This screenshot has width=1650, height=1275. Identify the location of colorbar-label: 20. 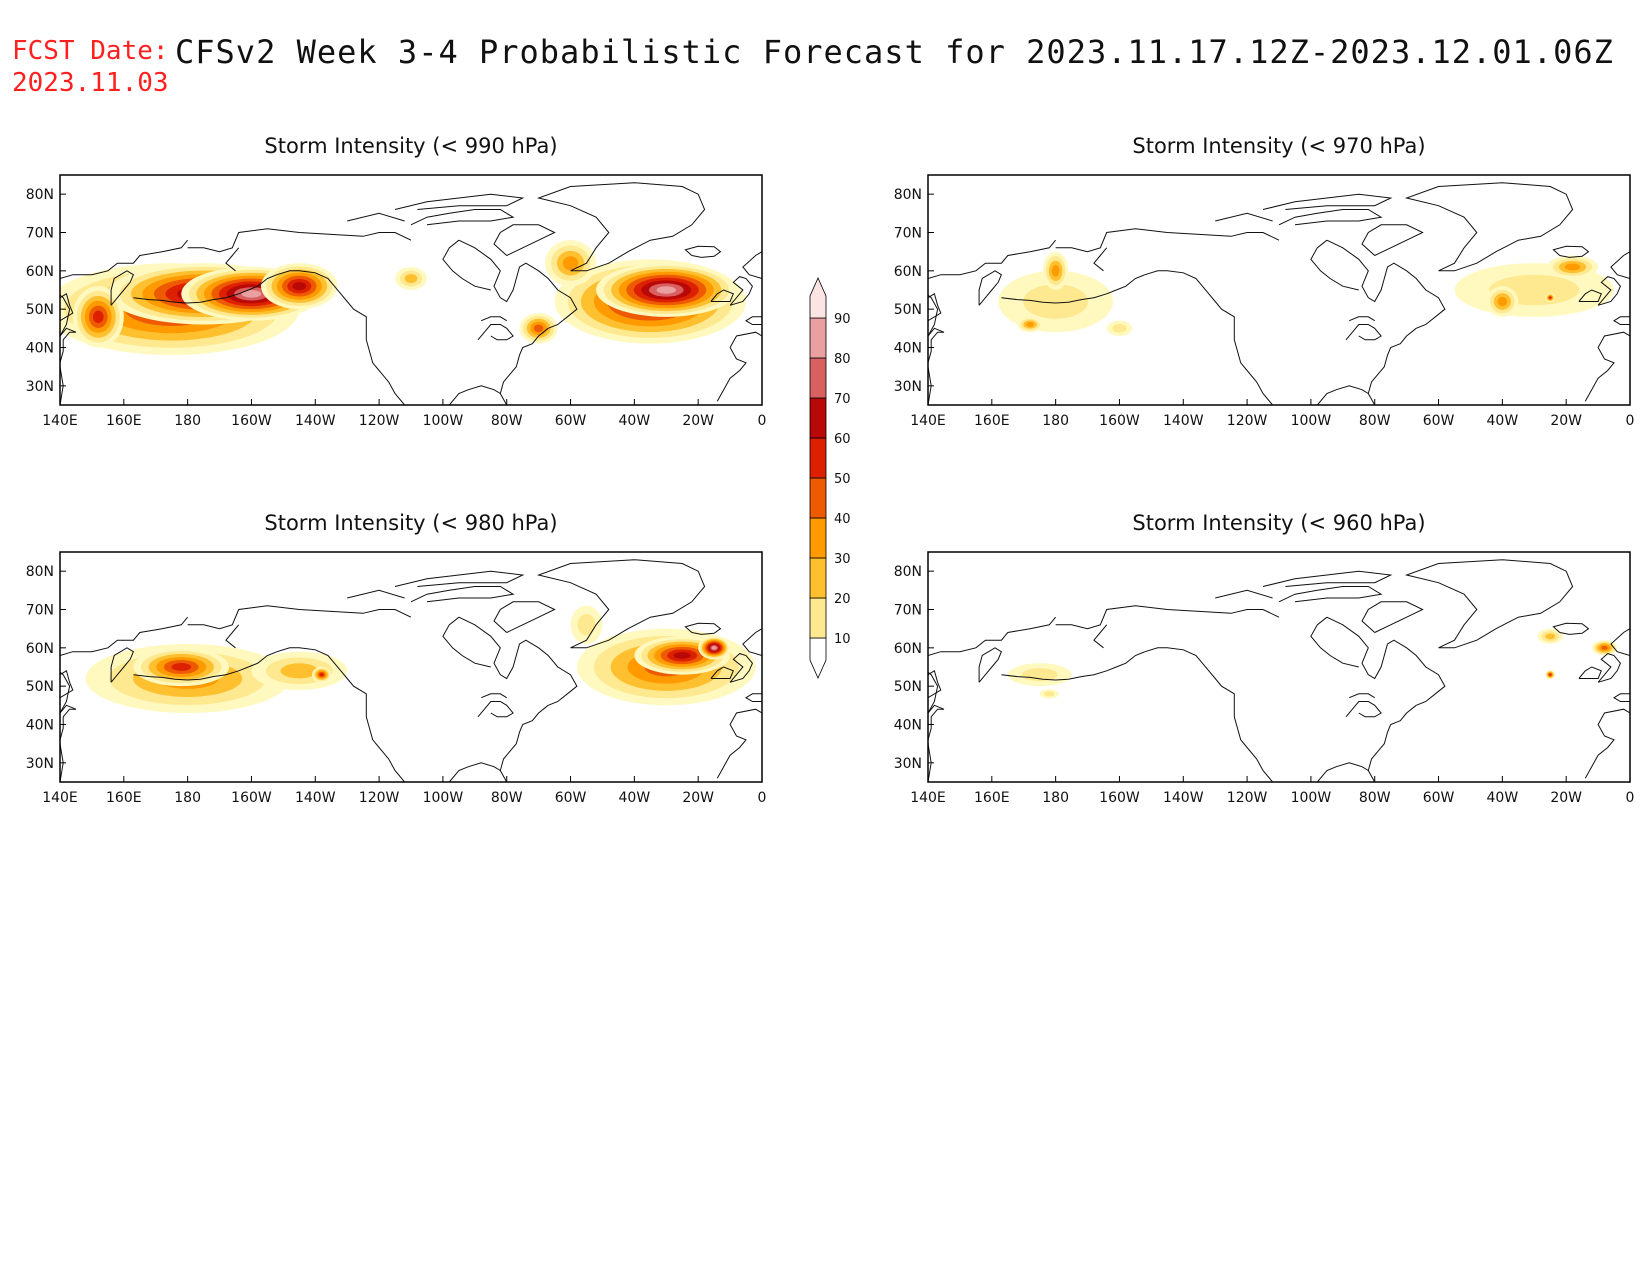
(842, 599).